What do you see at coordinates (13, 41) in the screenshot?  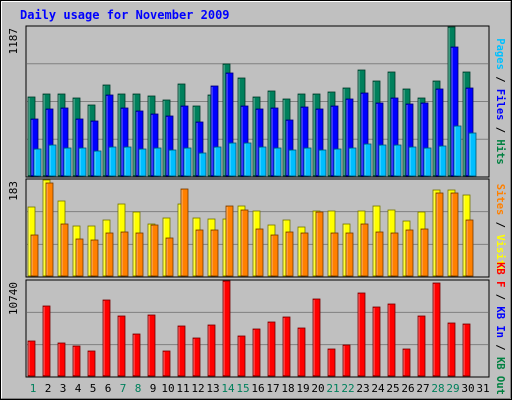 I see `y-max-label: 1187` at bounding box center [13, 41].